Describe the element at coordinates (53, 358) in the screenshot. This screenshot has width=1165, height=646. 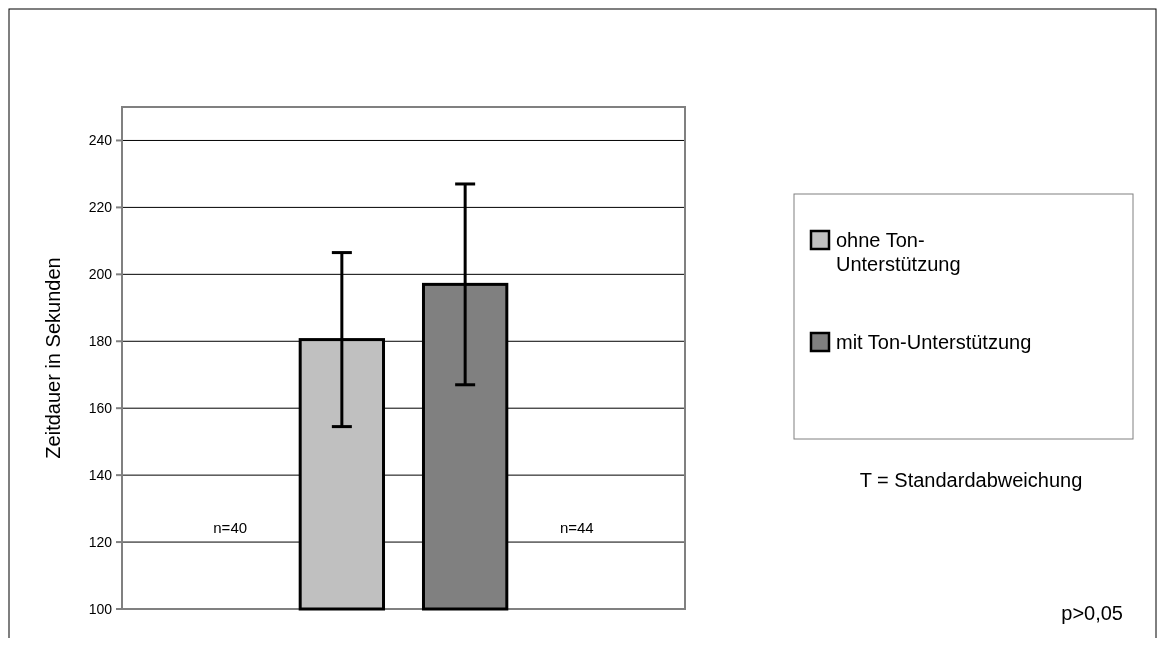
I see `y-axis-title: Zeitdauer in Sekunden` at that location.